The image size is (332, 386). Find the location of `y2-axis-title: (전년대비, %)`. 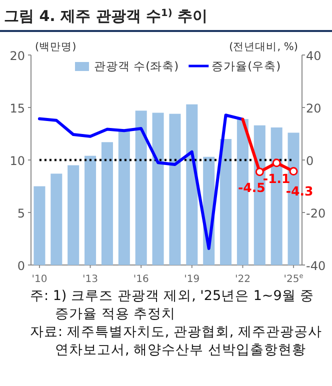

y2-axis-title: (전년대비, %) is located at coordinates (263, 47).